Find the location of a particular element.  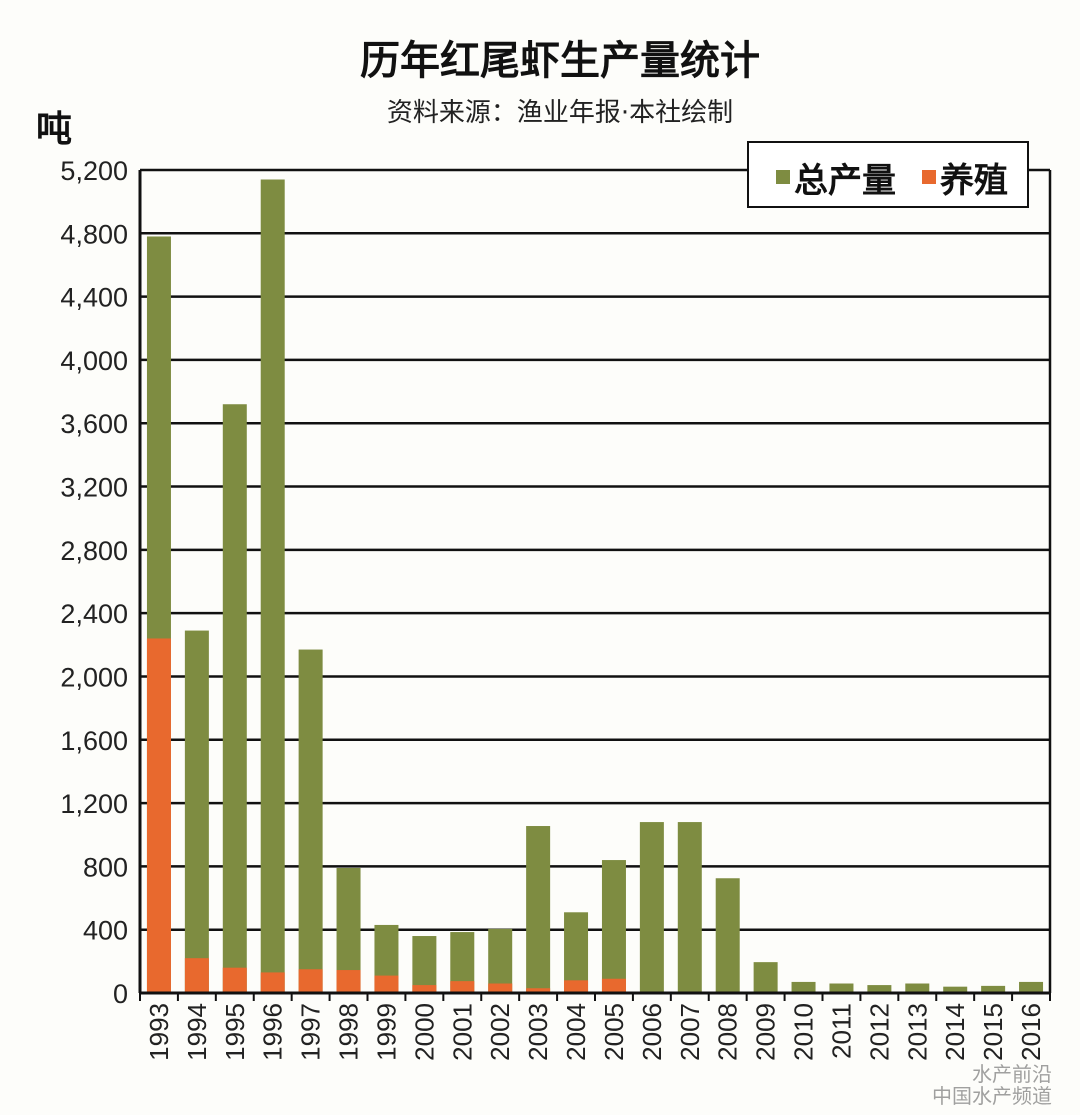

y-axis-label: 吨 is located at coordinates (54, 129).